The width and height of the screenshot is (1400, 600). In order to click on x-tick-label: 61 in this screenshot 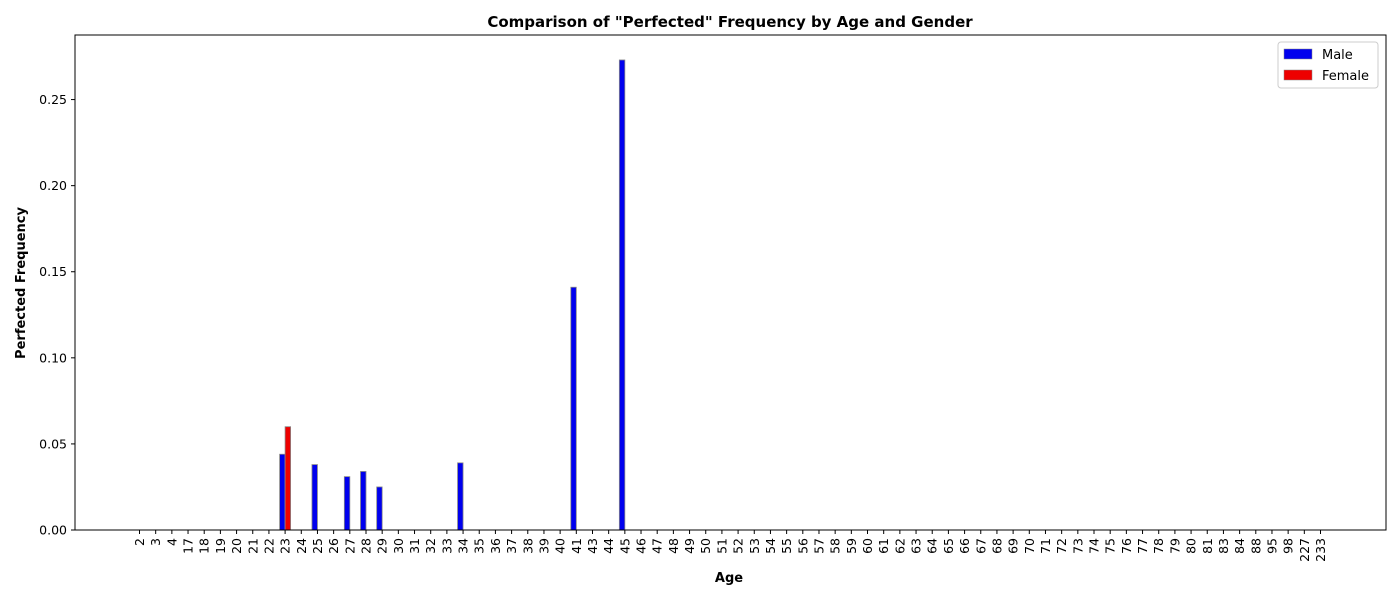, I will do `click(883, 546)`.